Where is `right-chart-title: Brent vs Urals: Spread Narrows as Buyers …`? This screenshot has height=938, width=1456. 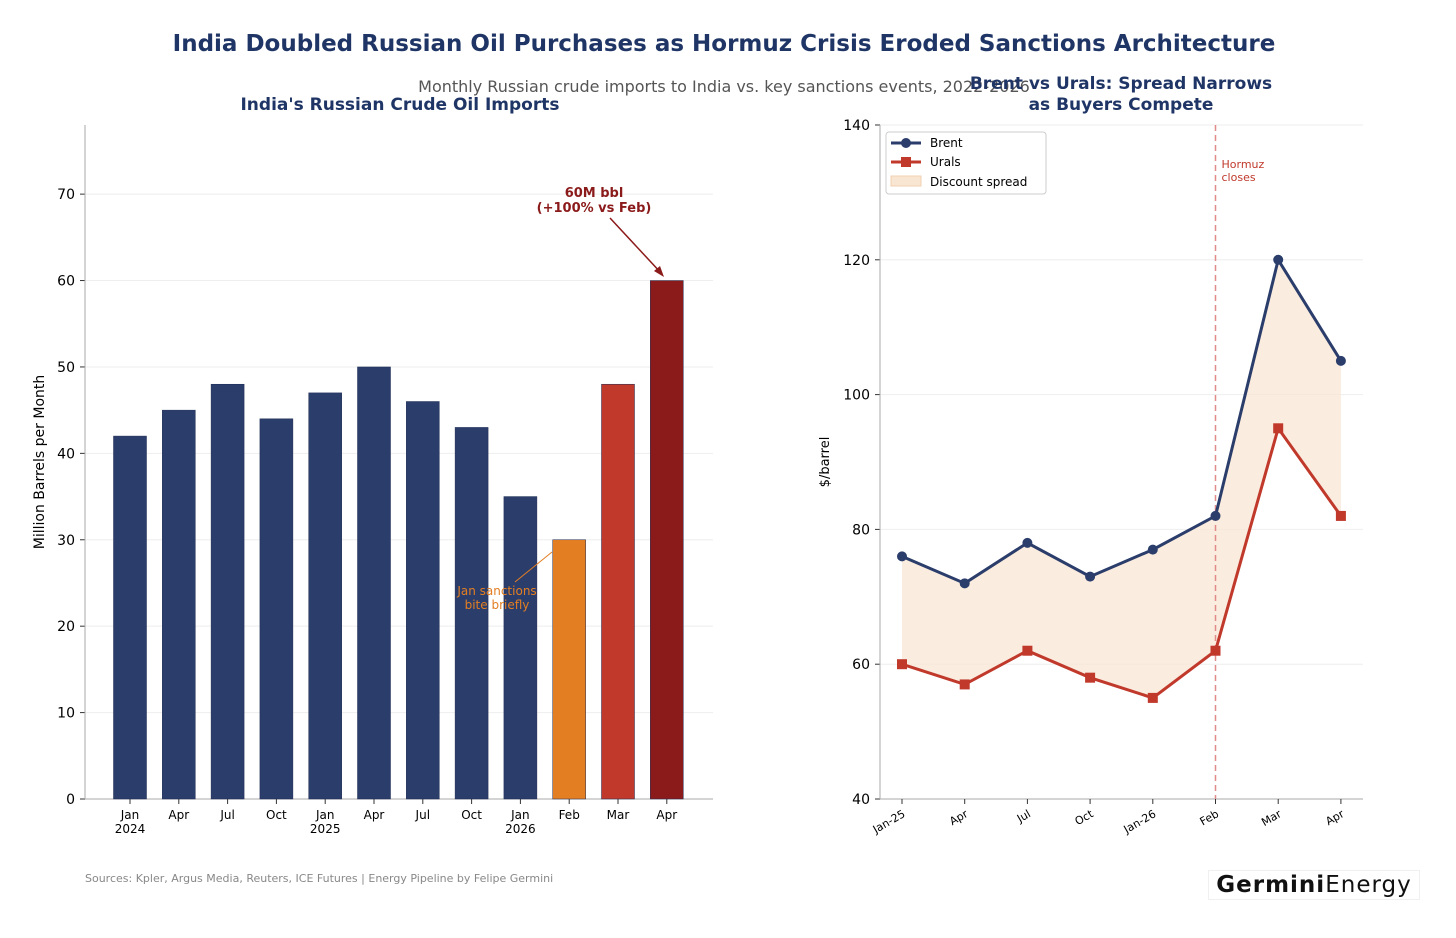
right-chart-title: Brent vs Urals: Spread Narrows as Buyers … is located at coordinates (1121, 94).